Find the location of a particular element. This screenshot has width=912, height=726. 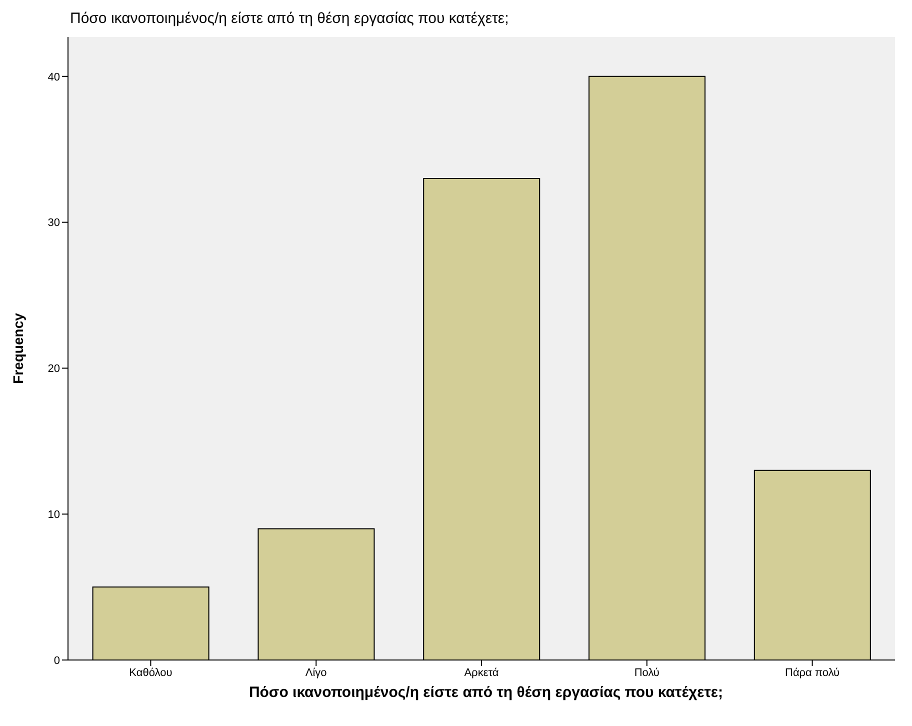

y-axis-title: Frequency is located at coordinates (18, 348).